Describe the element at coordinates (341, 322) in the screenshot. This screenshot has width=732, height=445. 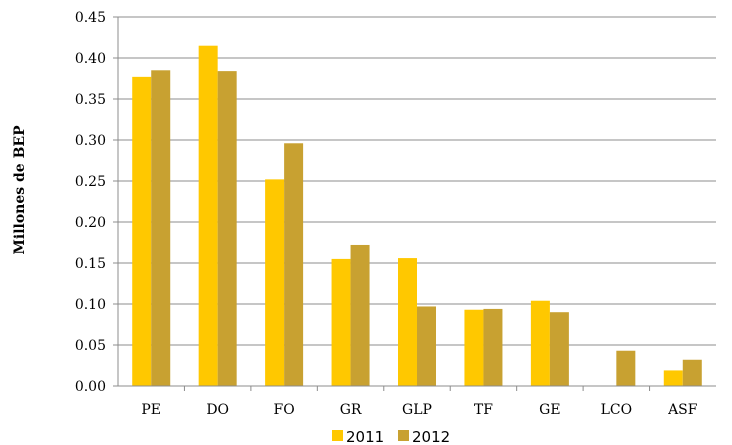
I see `bar-2011-GR` at that location.